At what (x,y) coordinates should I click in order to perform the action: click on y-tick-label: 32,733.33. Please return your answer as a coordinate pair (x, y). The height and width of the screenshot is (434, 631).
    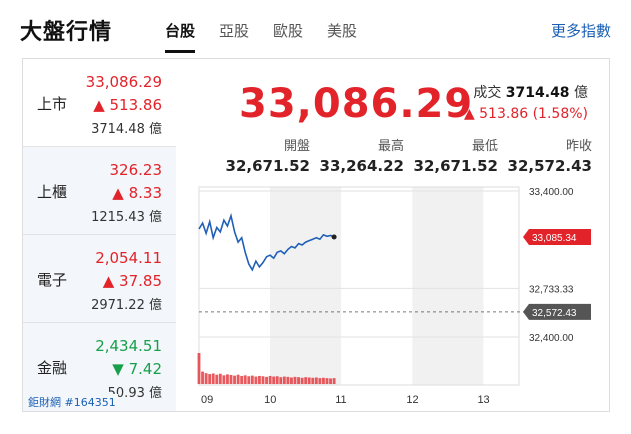
    Looking at the image, I should click on (551, 289).